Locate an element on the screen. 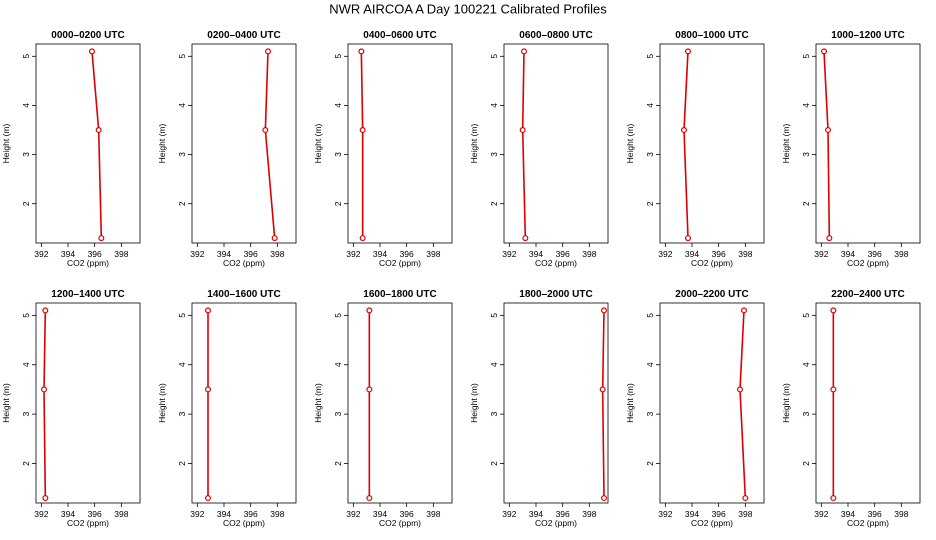  panel-title: 1800–2000 UTC is located at coordinates (555, 294).